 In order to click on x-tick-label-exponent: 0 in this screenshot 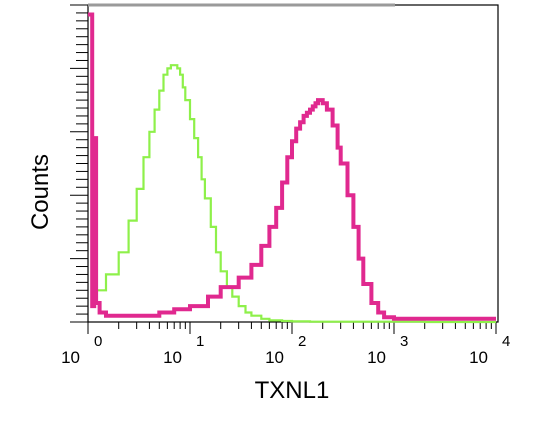, I will do `click(98, 341)`.